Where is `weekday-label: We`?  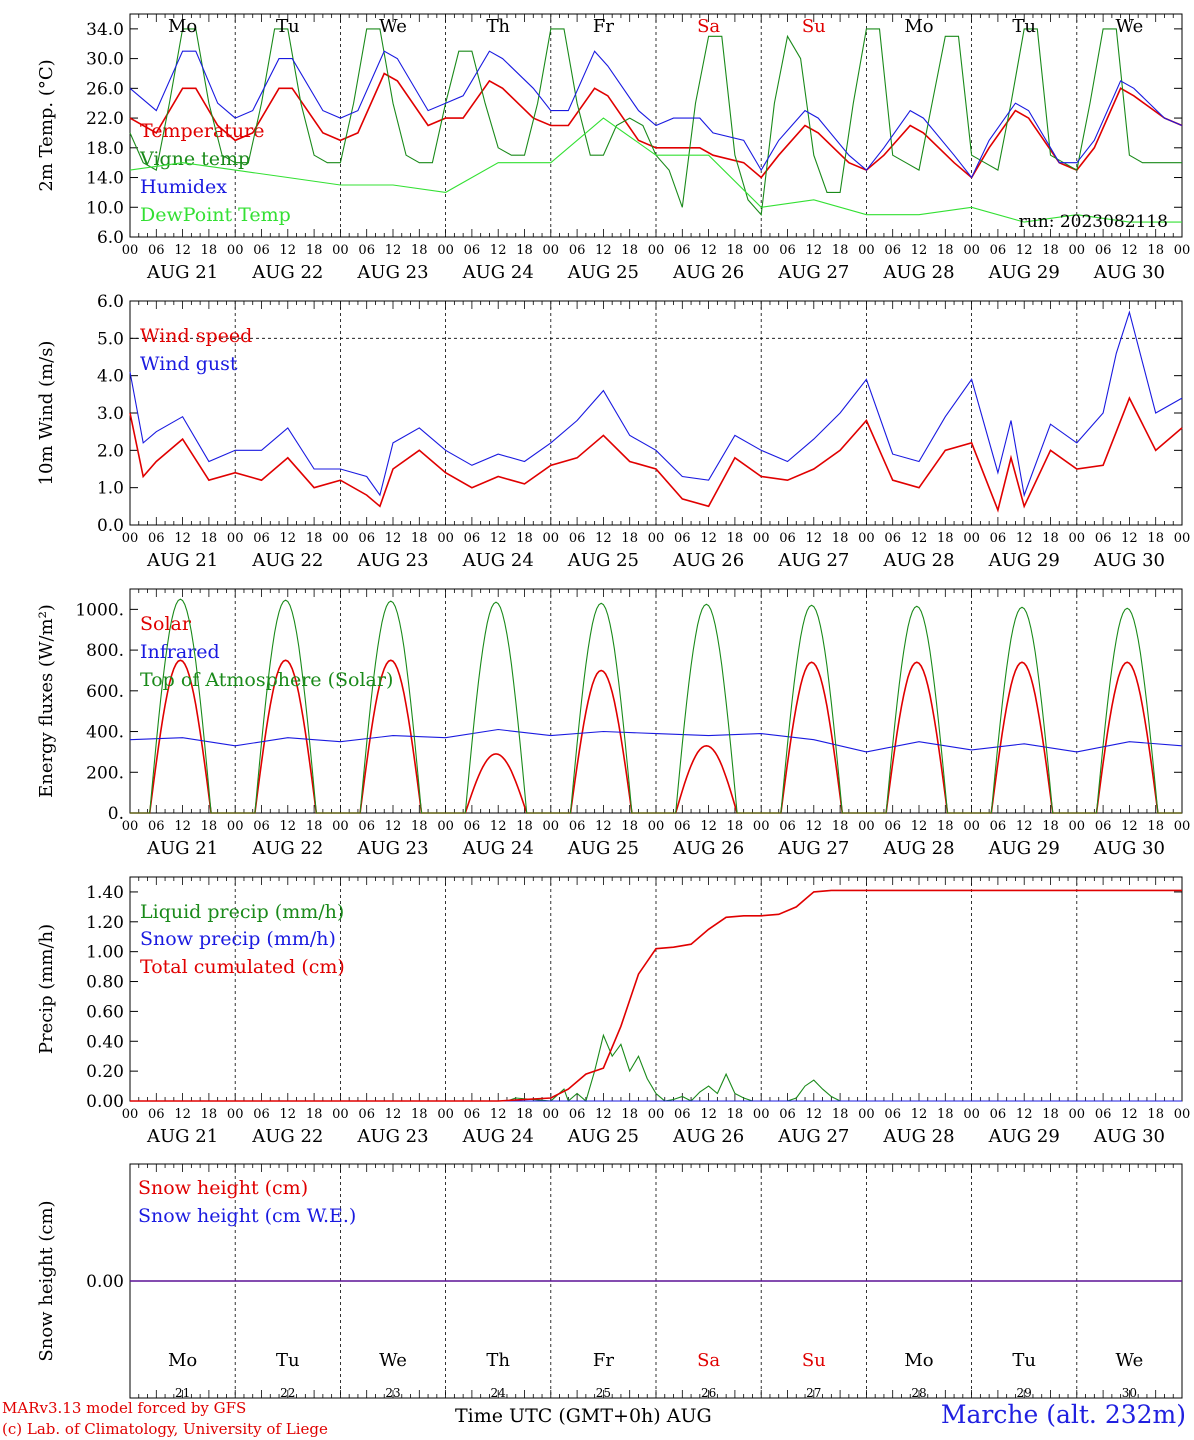
weekday-label: We is located at coordinates (1130, 26).